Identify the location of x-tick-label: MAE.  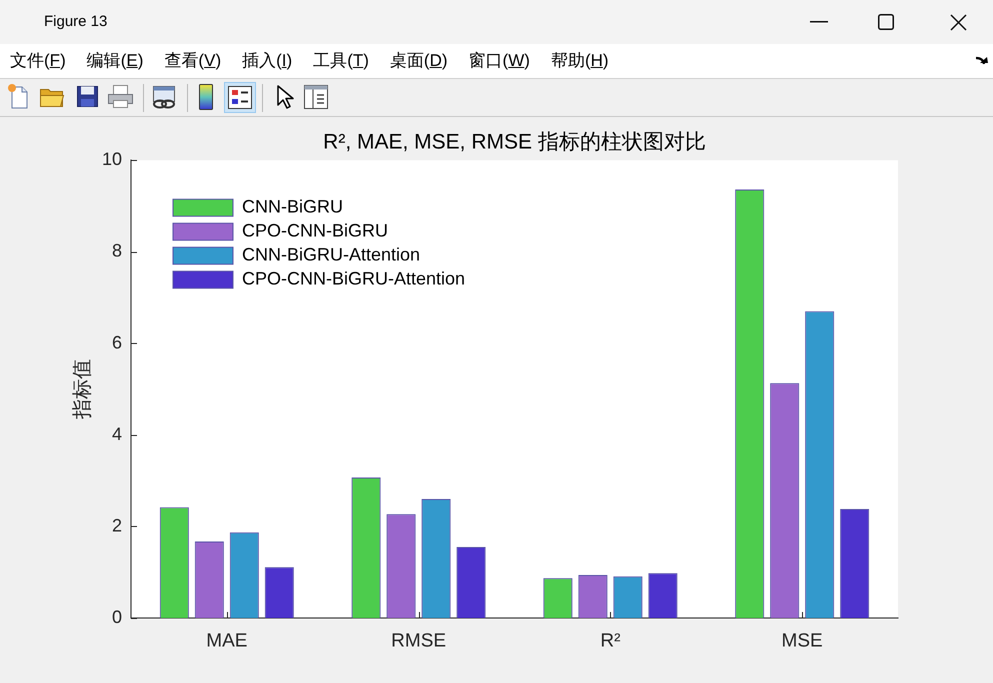
(227, 641).